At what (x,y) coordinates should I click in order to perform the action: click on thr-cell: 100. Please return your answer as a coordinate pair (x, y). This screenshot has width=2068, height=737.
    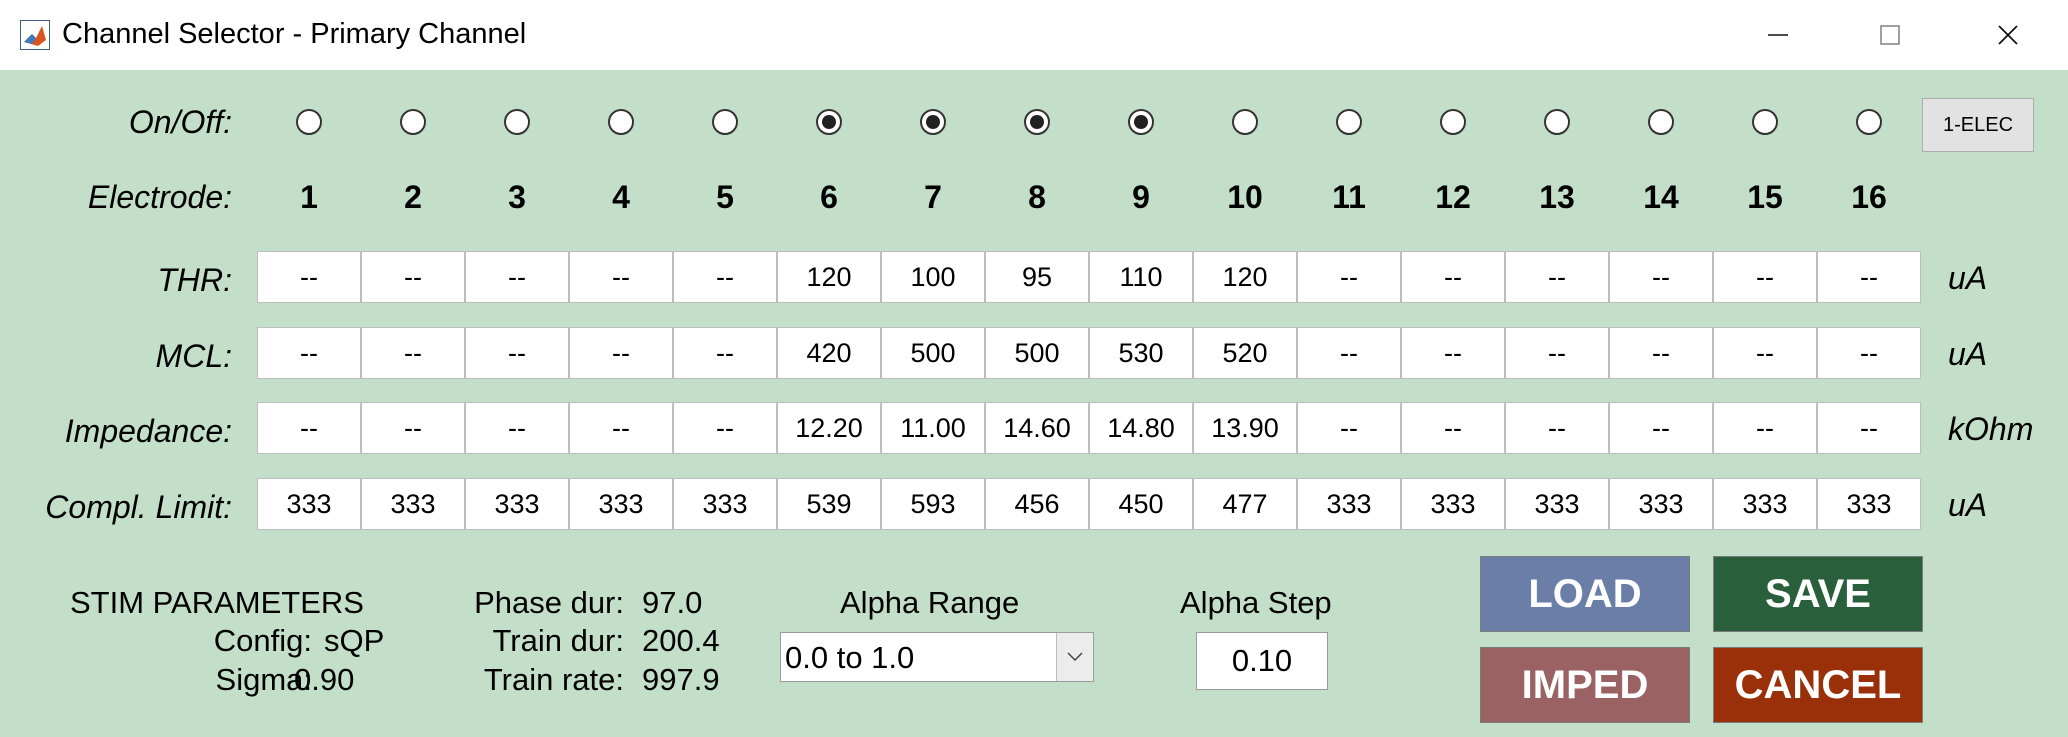
    Looking at the image, I should click on (933, 277).